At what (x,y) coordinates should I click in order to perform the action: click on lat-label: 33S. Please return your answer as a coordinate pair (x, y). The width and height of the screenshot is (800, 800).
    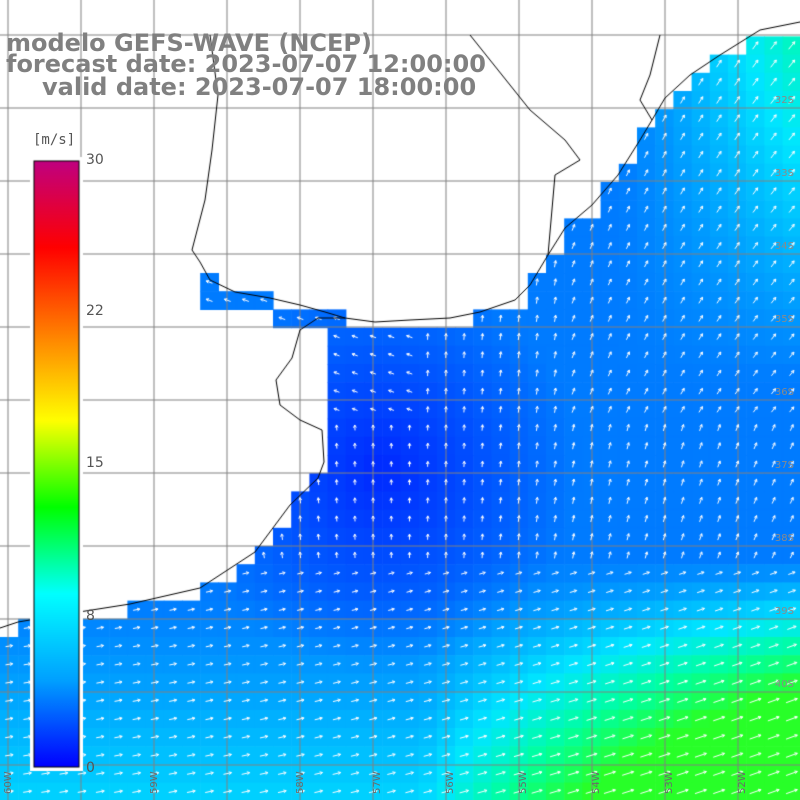
    Looking at the image, I should click on (784, 173).